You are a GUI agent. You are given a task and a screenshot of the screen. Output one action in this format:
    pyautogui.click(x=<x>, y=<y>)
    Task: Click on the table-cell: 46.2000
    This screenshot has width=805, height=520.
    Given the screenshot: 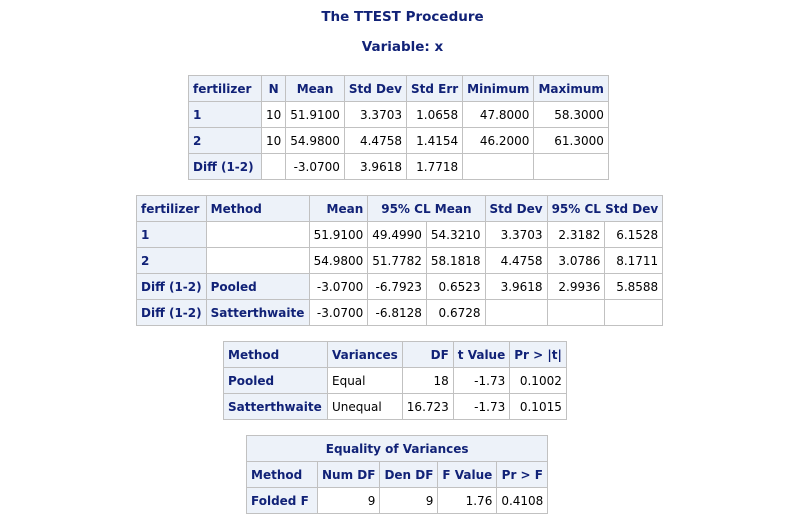 What is the action you would take?
    pyautogui.click(x=498, y=140)
    